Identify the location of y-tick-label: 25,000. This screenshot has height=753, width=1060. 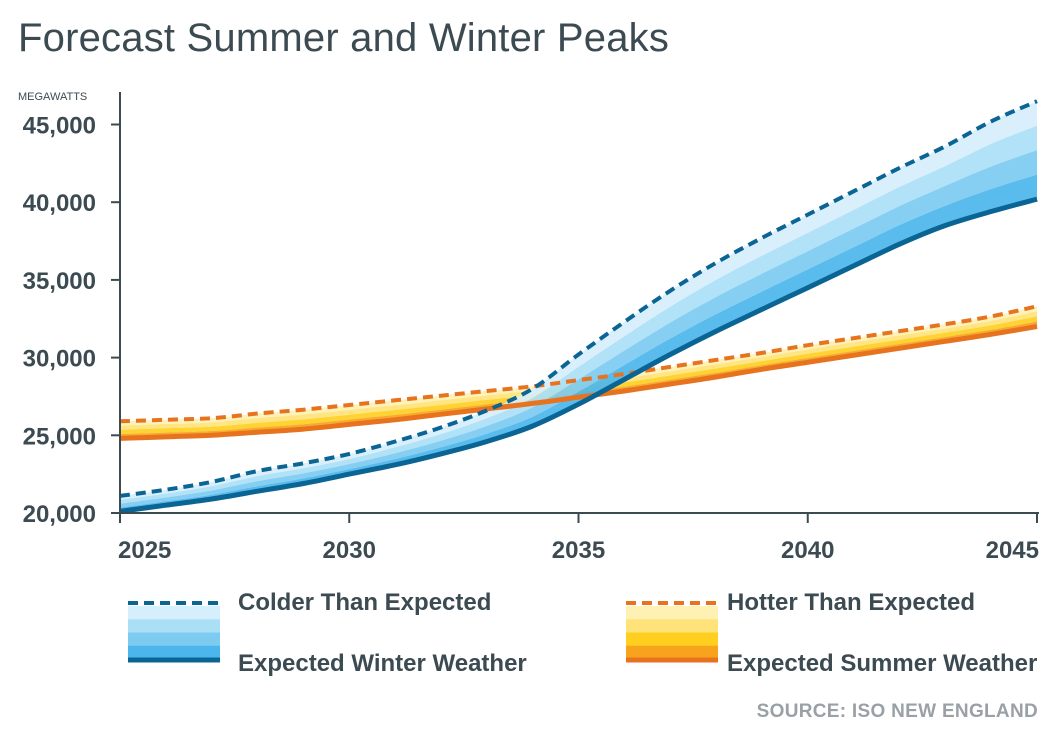
(59, 436).